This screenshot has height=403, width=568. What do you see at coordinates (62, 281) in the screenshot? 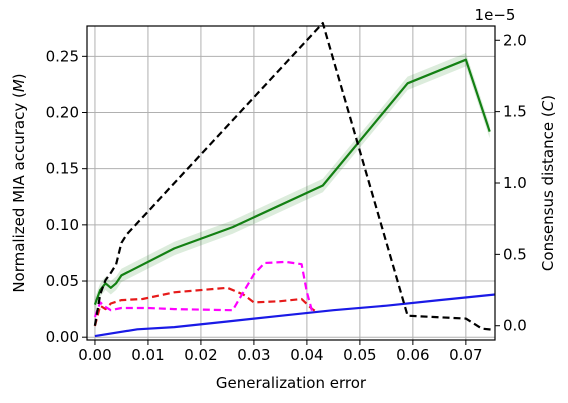
I see `y-left-tick-label: 0.05` at bounding box center [62, 281].